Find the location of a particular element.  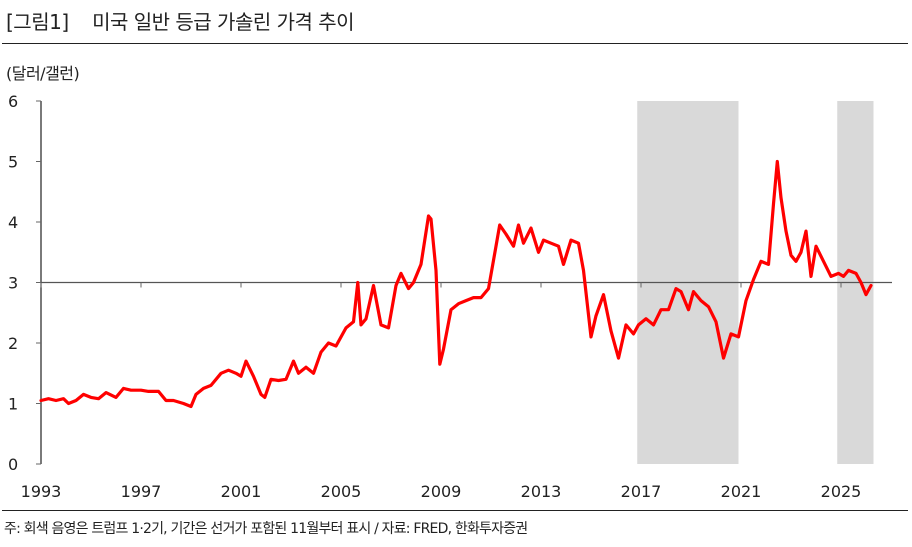

title-divider is located at coordinates (455, 43).